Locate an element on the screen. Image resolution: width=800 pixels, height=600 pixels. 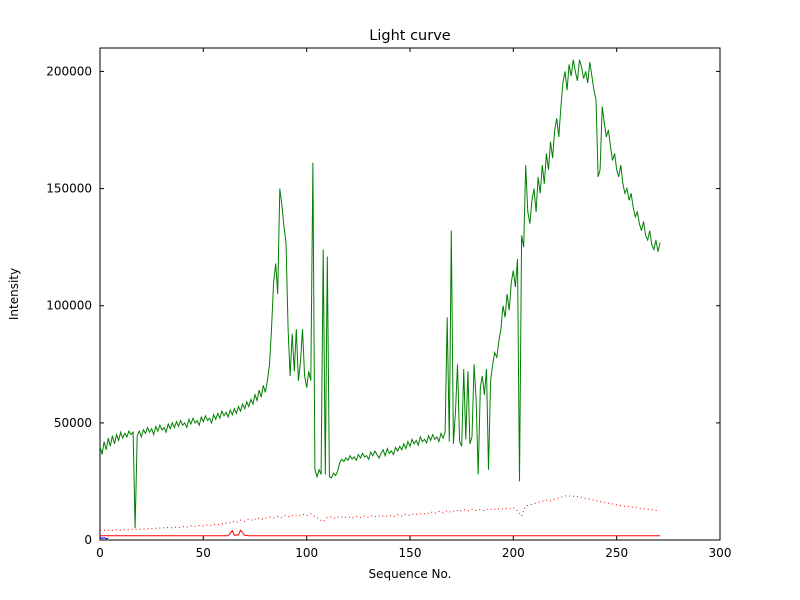
x-tick-label: 200 is located at coordinates (513, 553).